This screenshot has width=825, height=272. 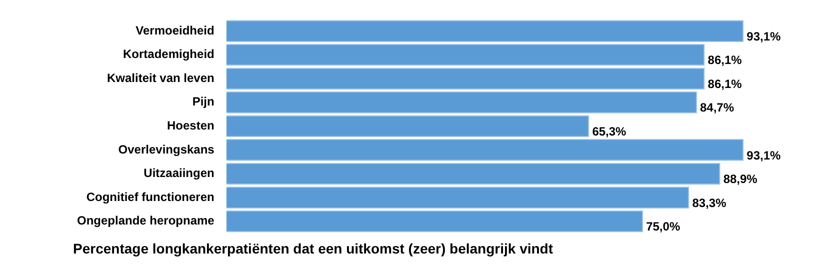 I want to click on y-tick-label: Ongeplande heropname, so click(x=145, y=221).